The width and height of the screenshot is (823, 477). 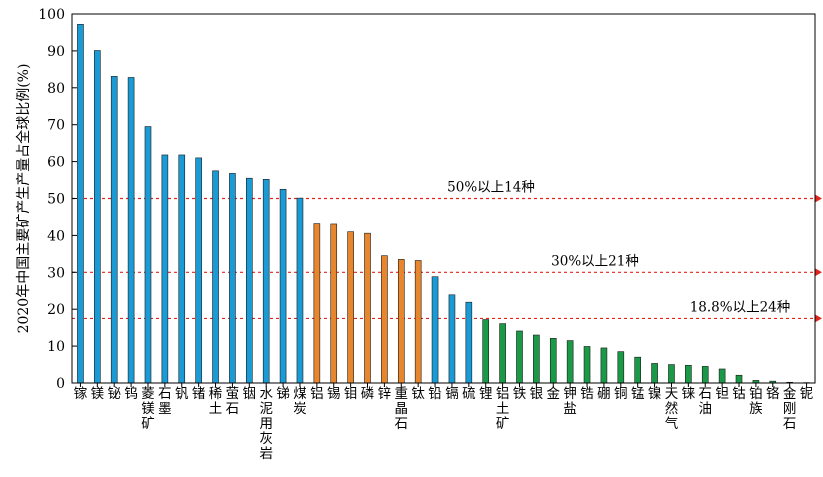 What do you see at coordinates (672, 409) in the screenshot?
I see `x-tick-label: 天然气` at bounding box center [672, 409].